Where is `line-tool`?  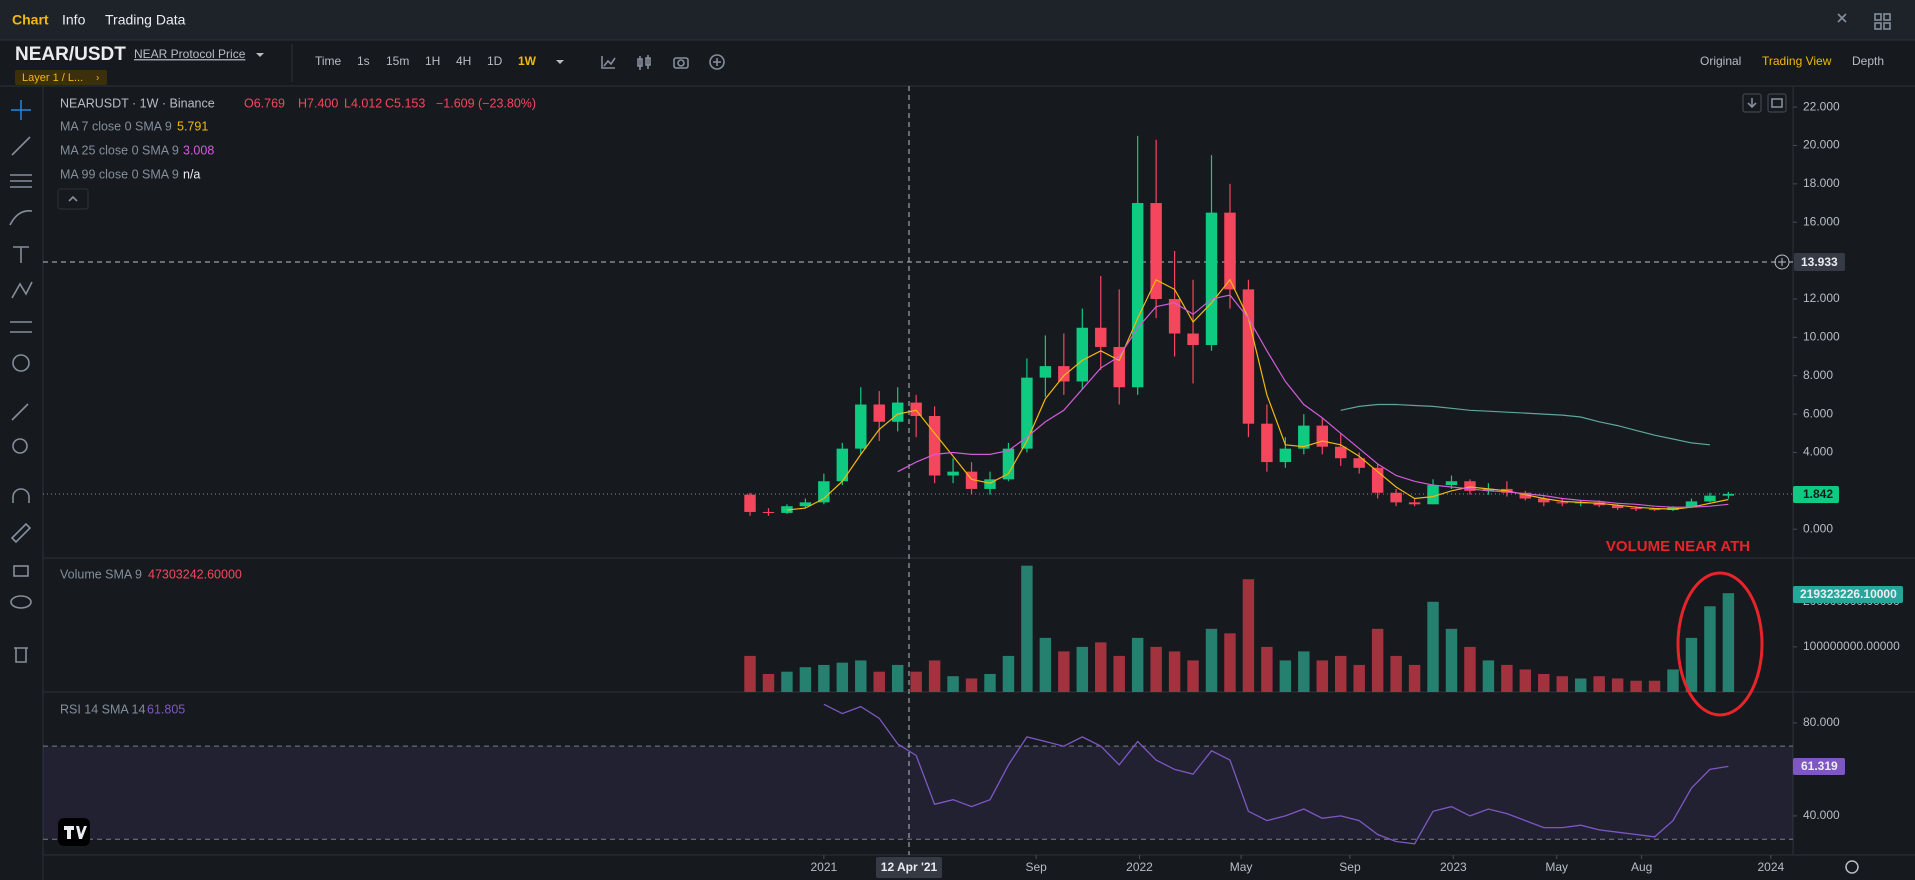 line-tool is located at coordinates (21, 146).